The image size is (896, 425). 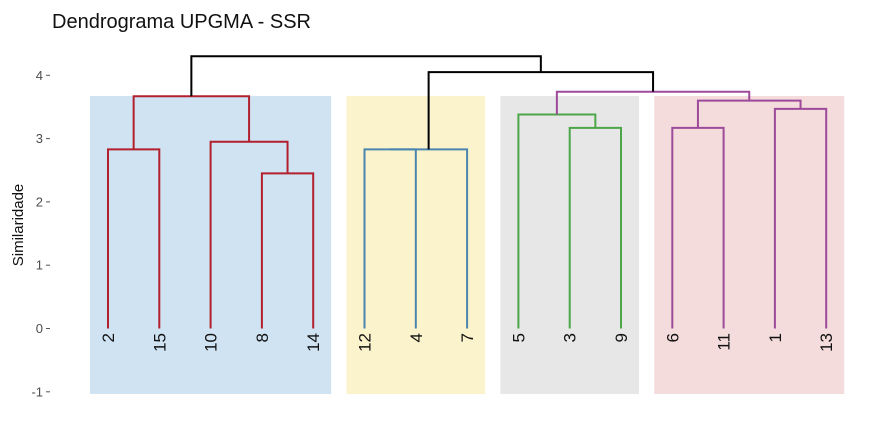 What do you see at coordinates (366, 76) in the screenshot?
I see `link-2-15-10-8-14--12-4-7-5-3-9-6-11-1-13` at bounding box center [366, 76].